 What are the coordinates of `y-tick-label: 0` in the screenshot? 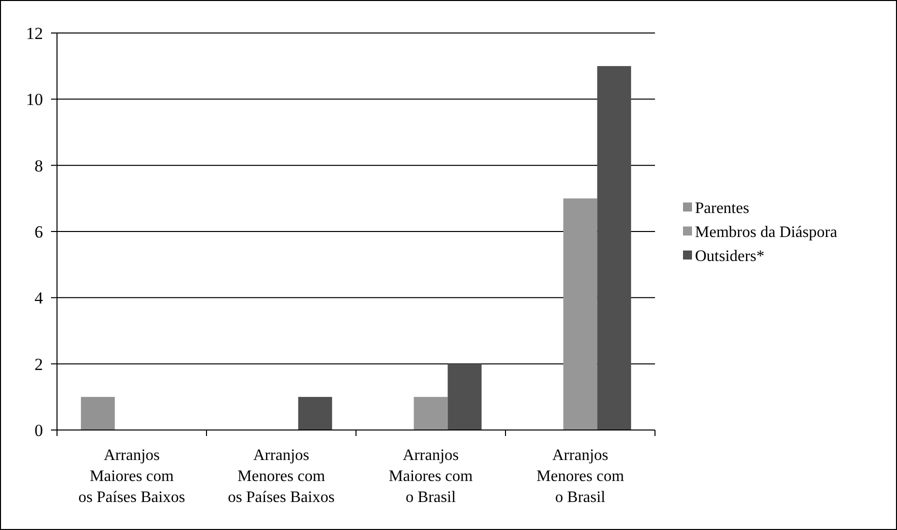 It's located at (38, 430).